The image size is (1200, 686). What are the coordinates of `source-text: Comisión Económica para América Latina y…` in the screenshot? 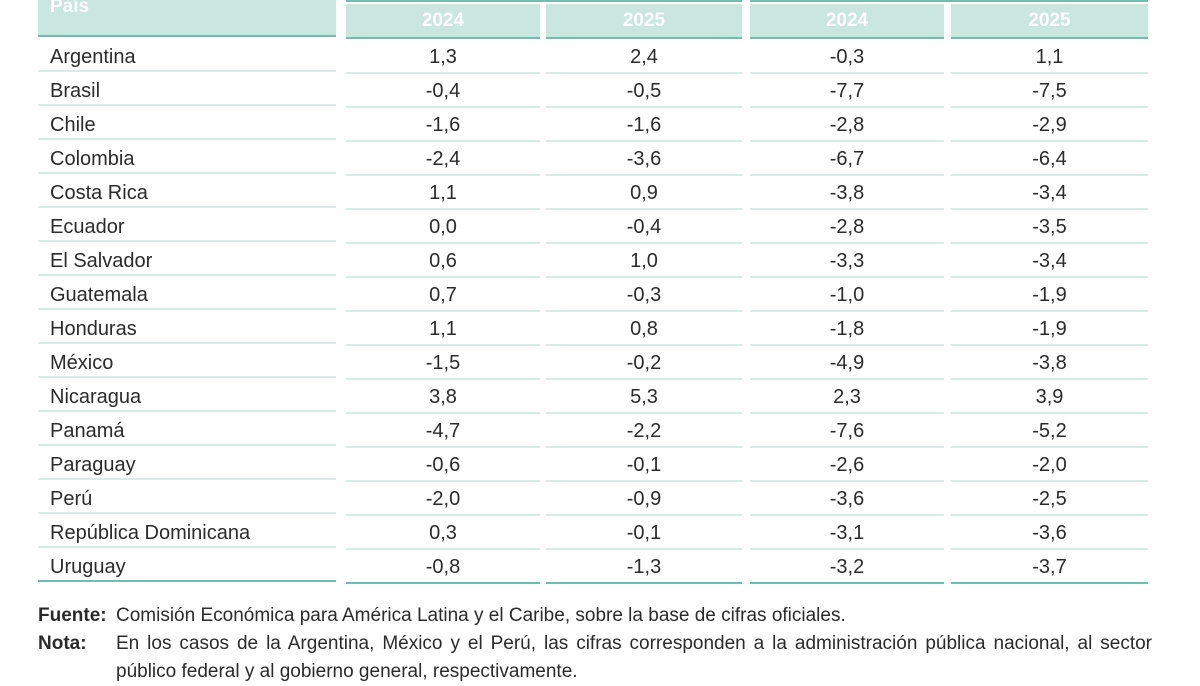 It's located at (481, 615).